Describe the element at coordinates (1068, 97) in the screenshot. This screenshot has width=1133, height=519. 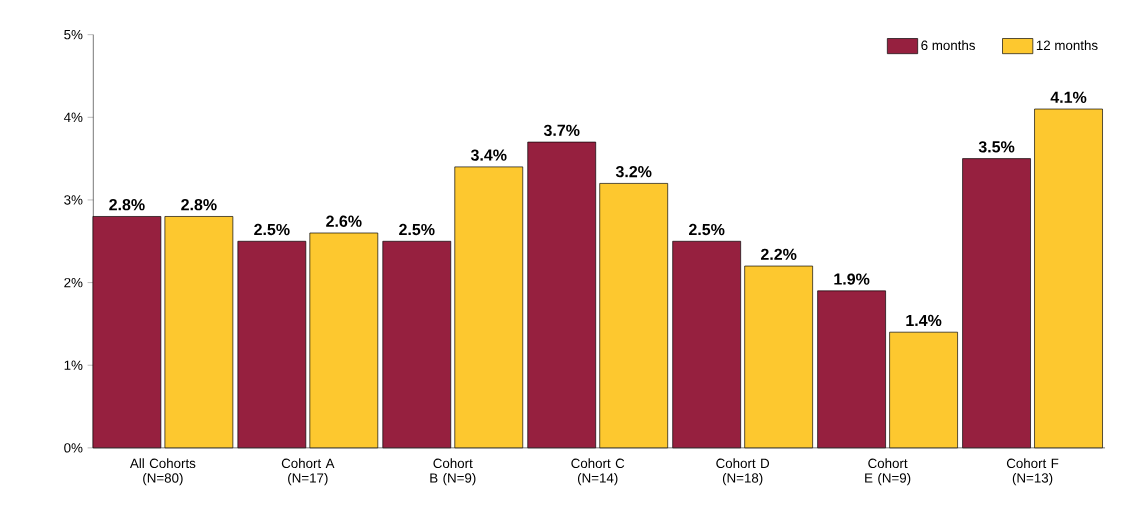
I see `data-label: 4.1%` at that location.